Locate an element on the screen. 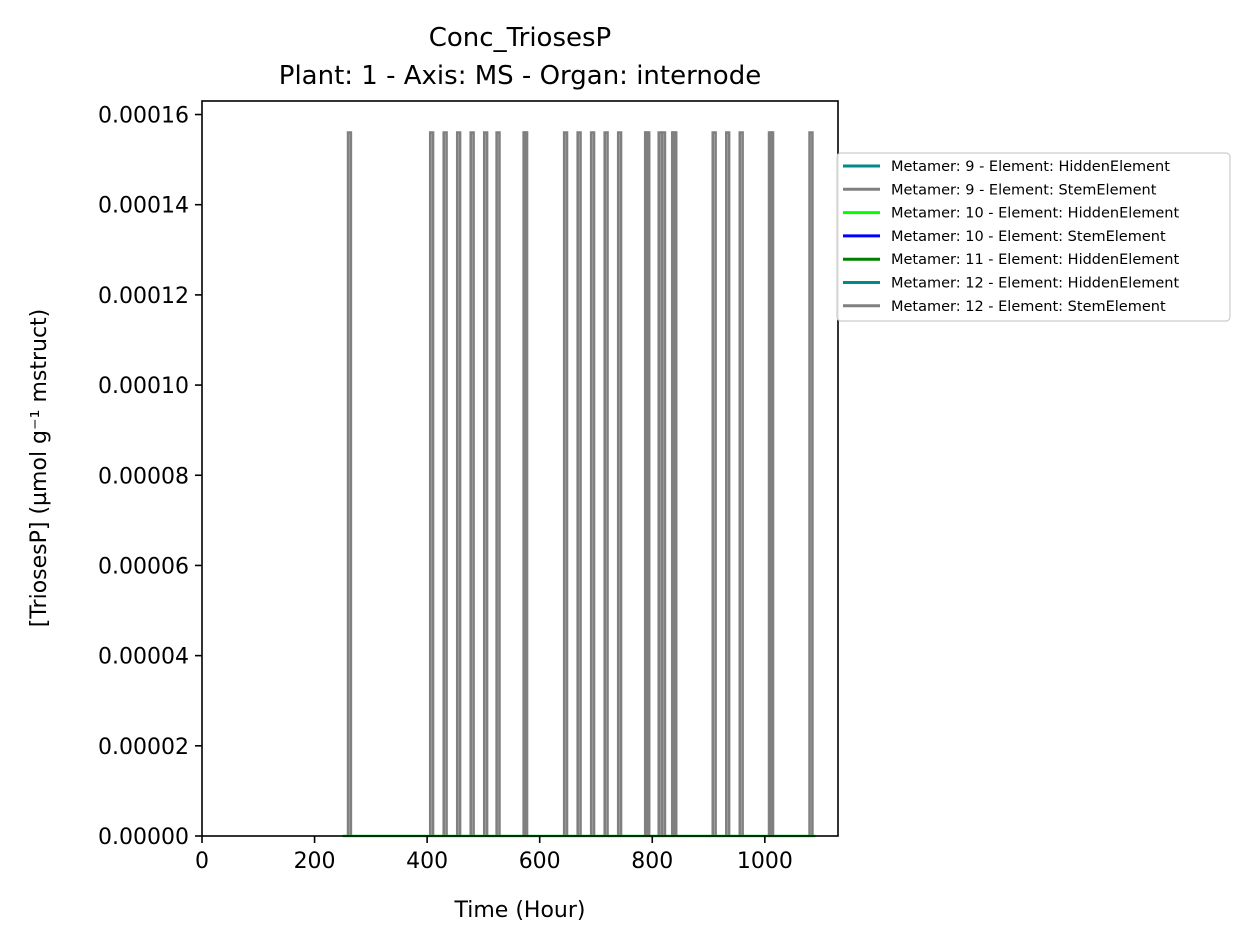  y-tick-label: 0.00014 is located at coordinates (143, 206).